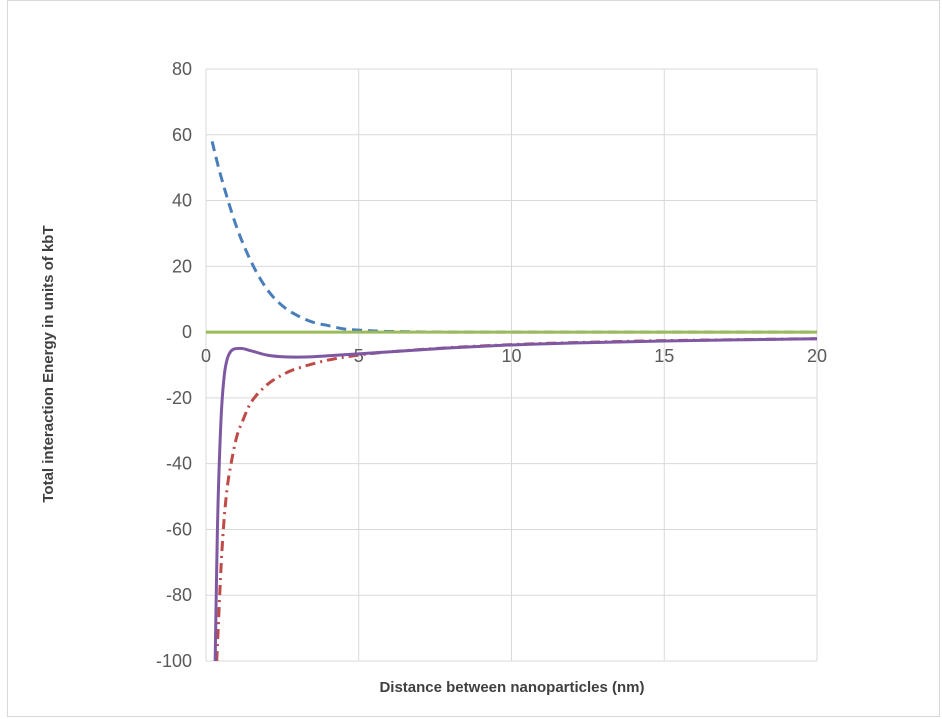 The height and width of the screenshot is (719, 942). What do you see at coordinates (511, 687) in the screenshot?
I see `x-axis-title: Distance between nanoparticles (nm)` at bounding box center [511, 687].